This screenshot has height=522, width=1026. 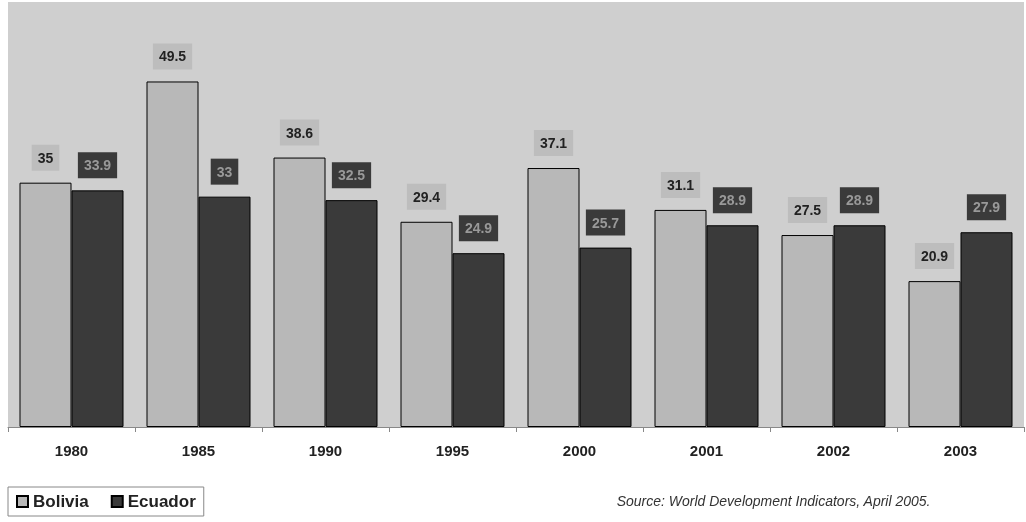 I want to click on data-label: 20.9, so click(x=934, y=256).